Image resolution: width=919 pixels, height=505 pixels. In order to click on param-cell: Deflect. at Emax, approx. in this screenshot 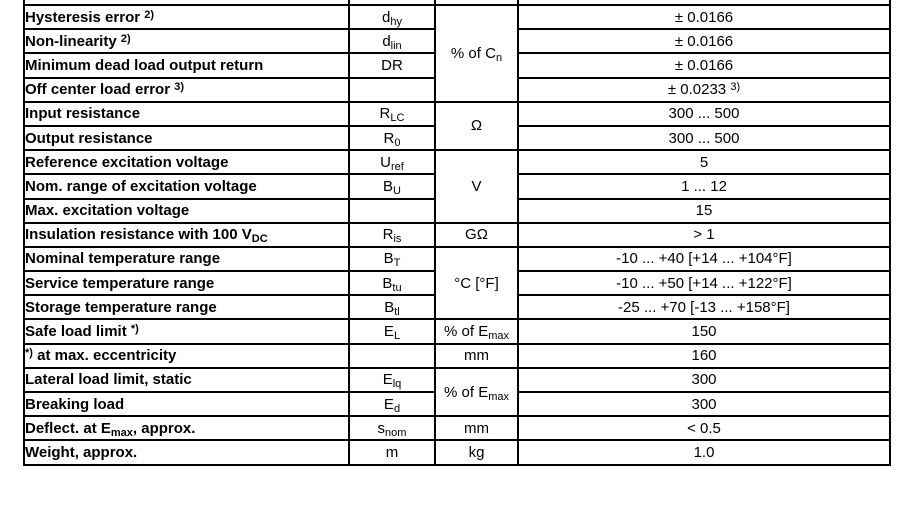, I will do `click(186, 428)`.